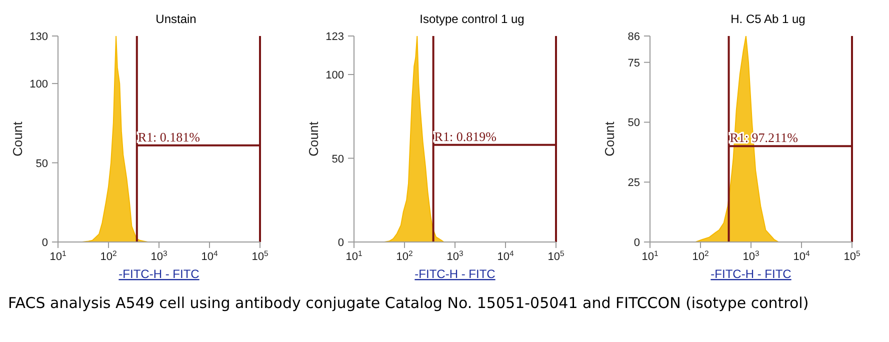  I want to click on chart-title: Isotype control 1 ug, so click(472, 20).